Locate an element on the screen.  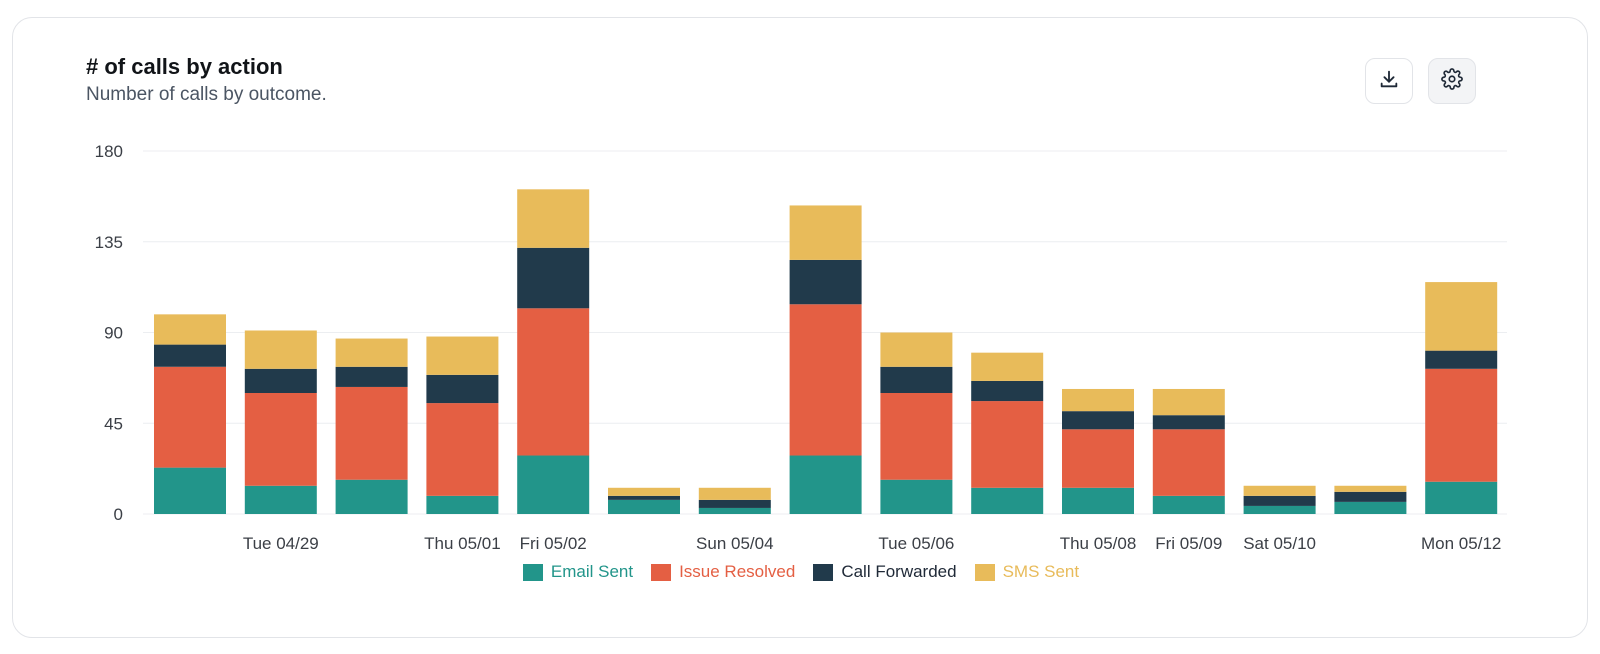
x-tick-label: Thu 05/08 is located at coordinates (1098, 543).